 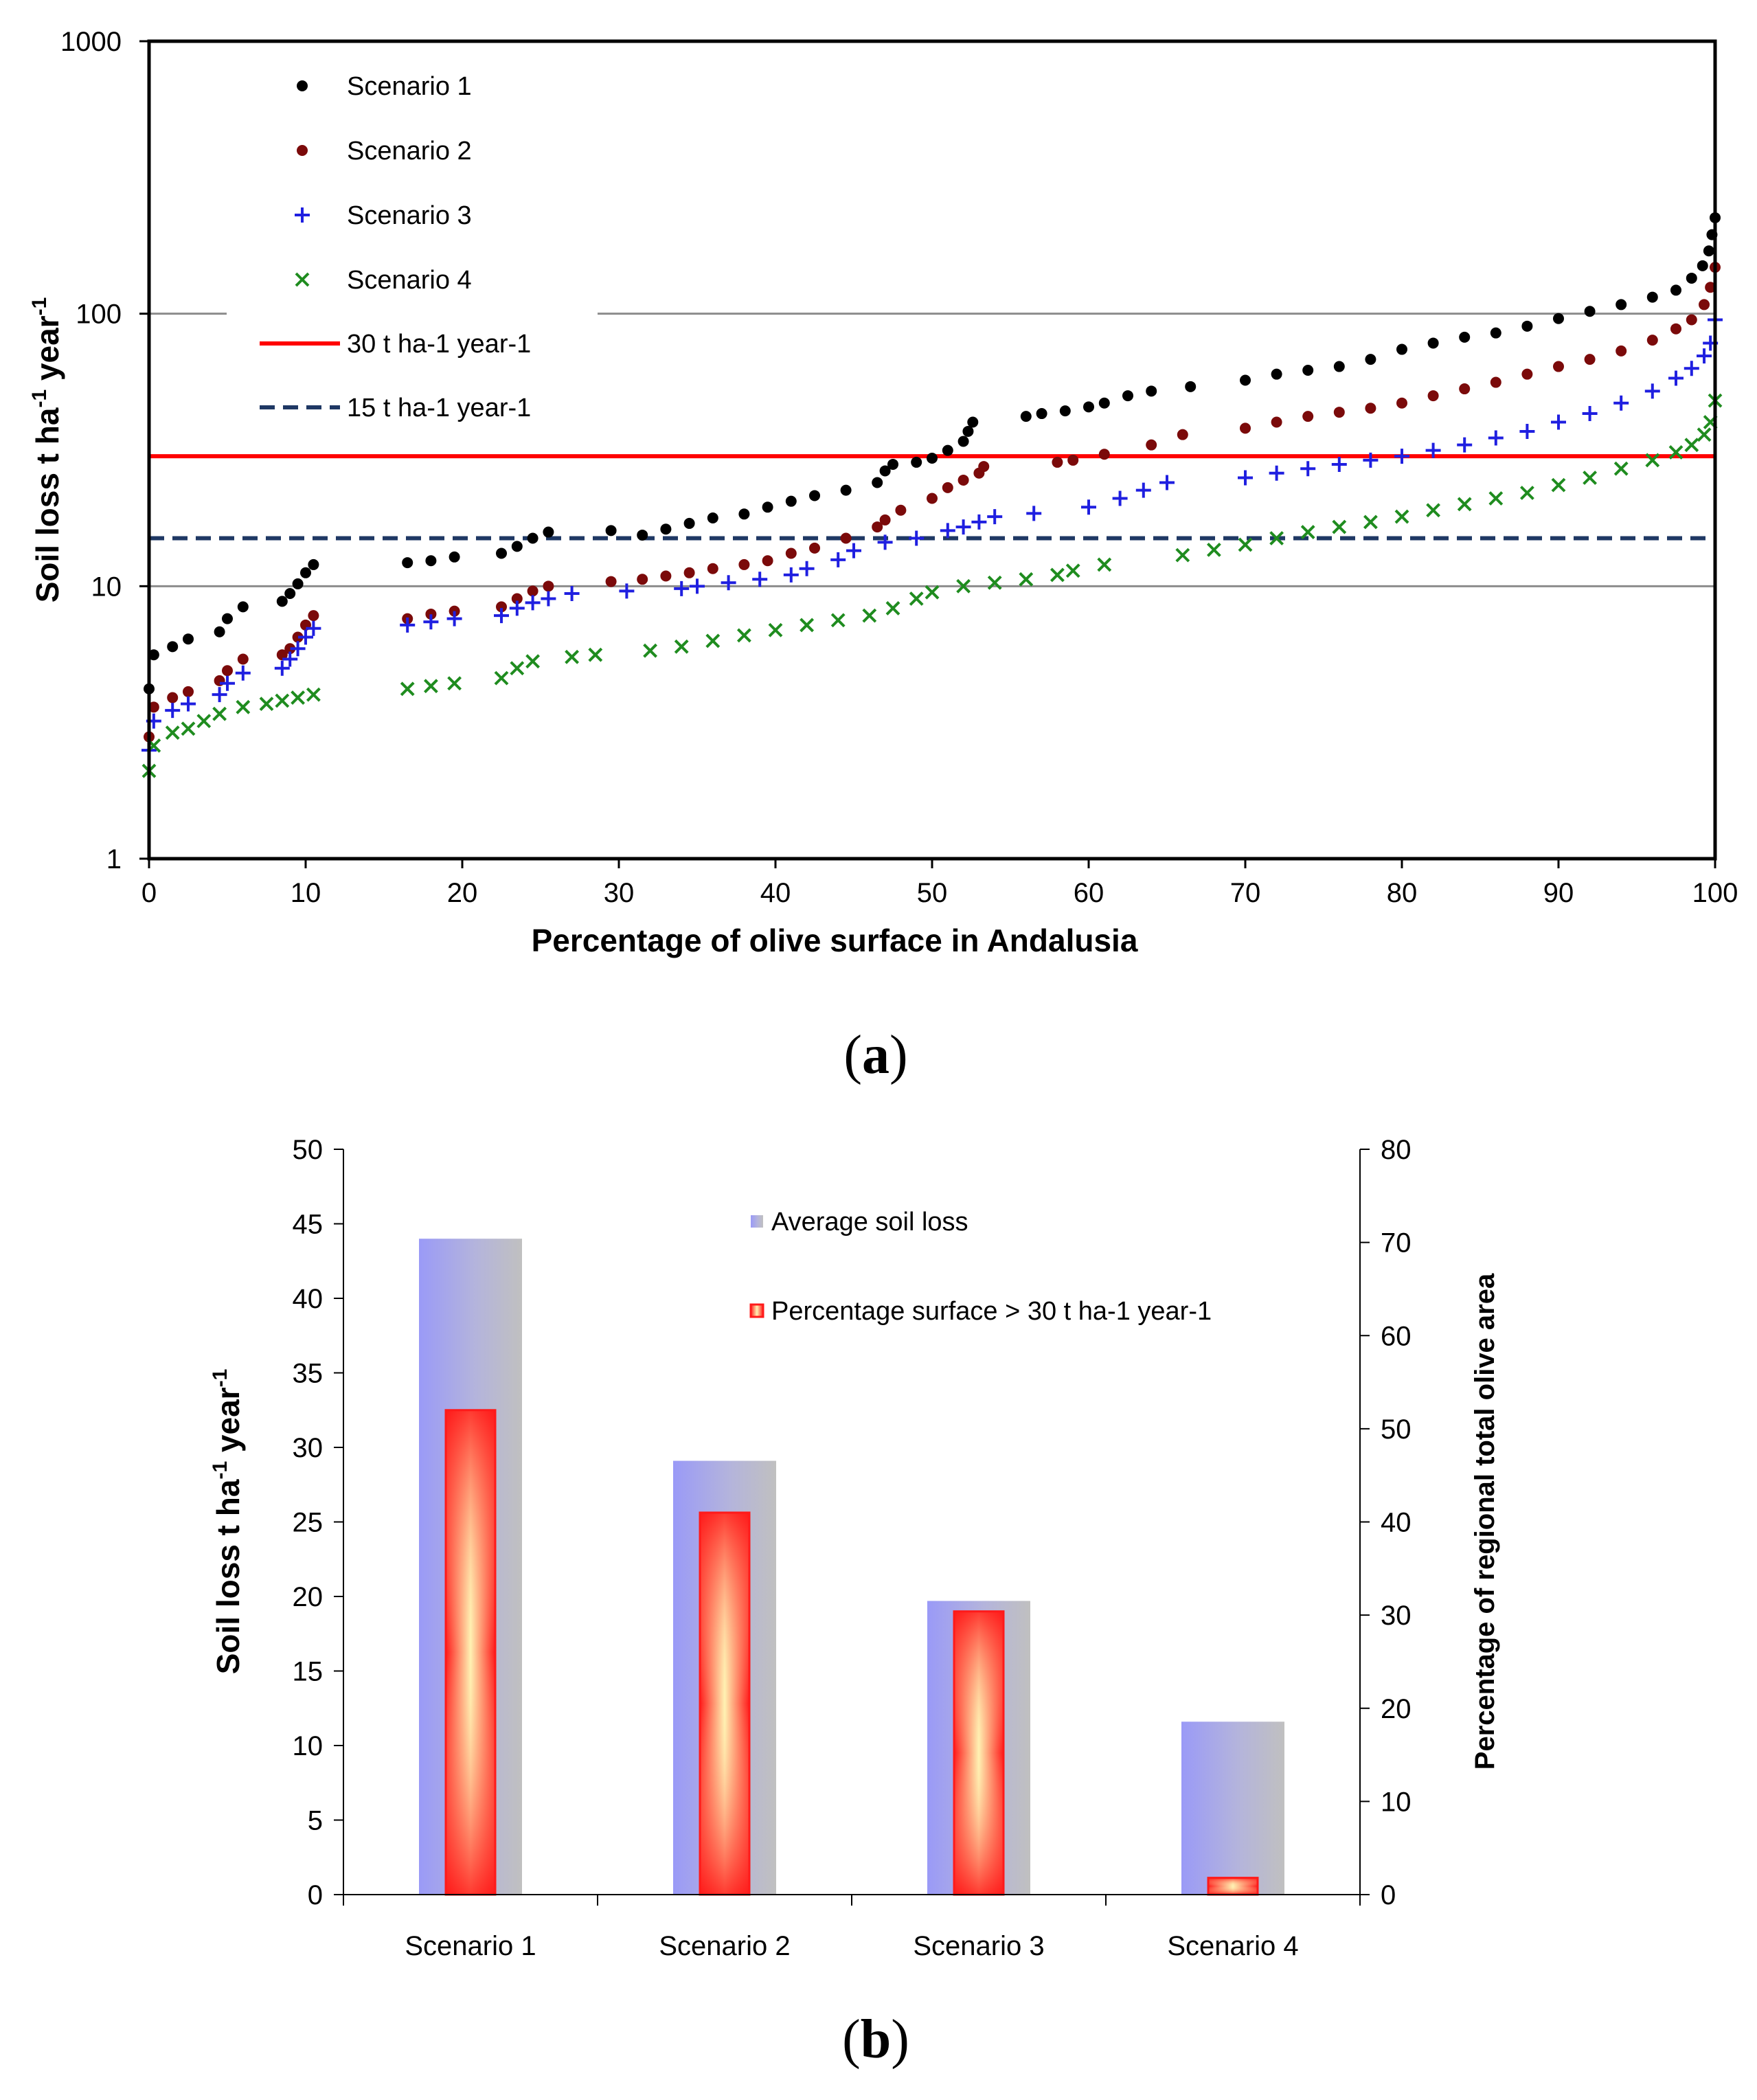 I want to click on x-tick-label: 60, so click(x=1089, y=893).